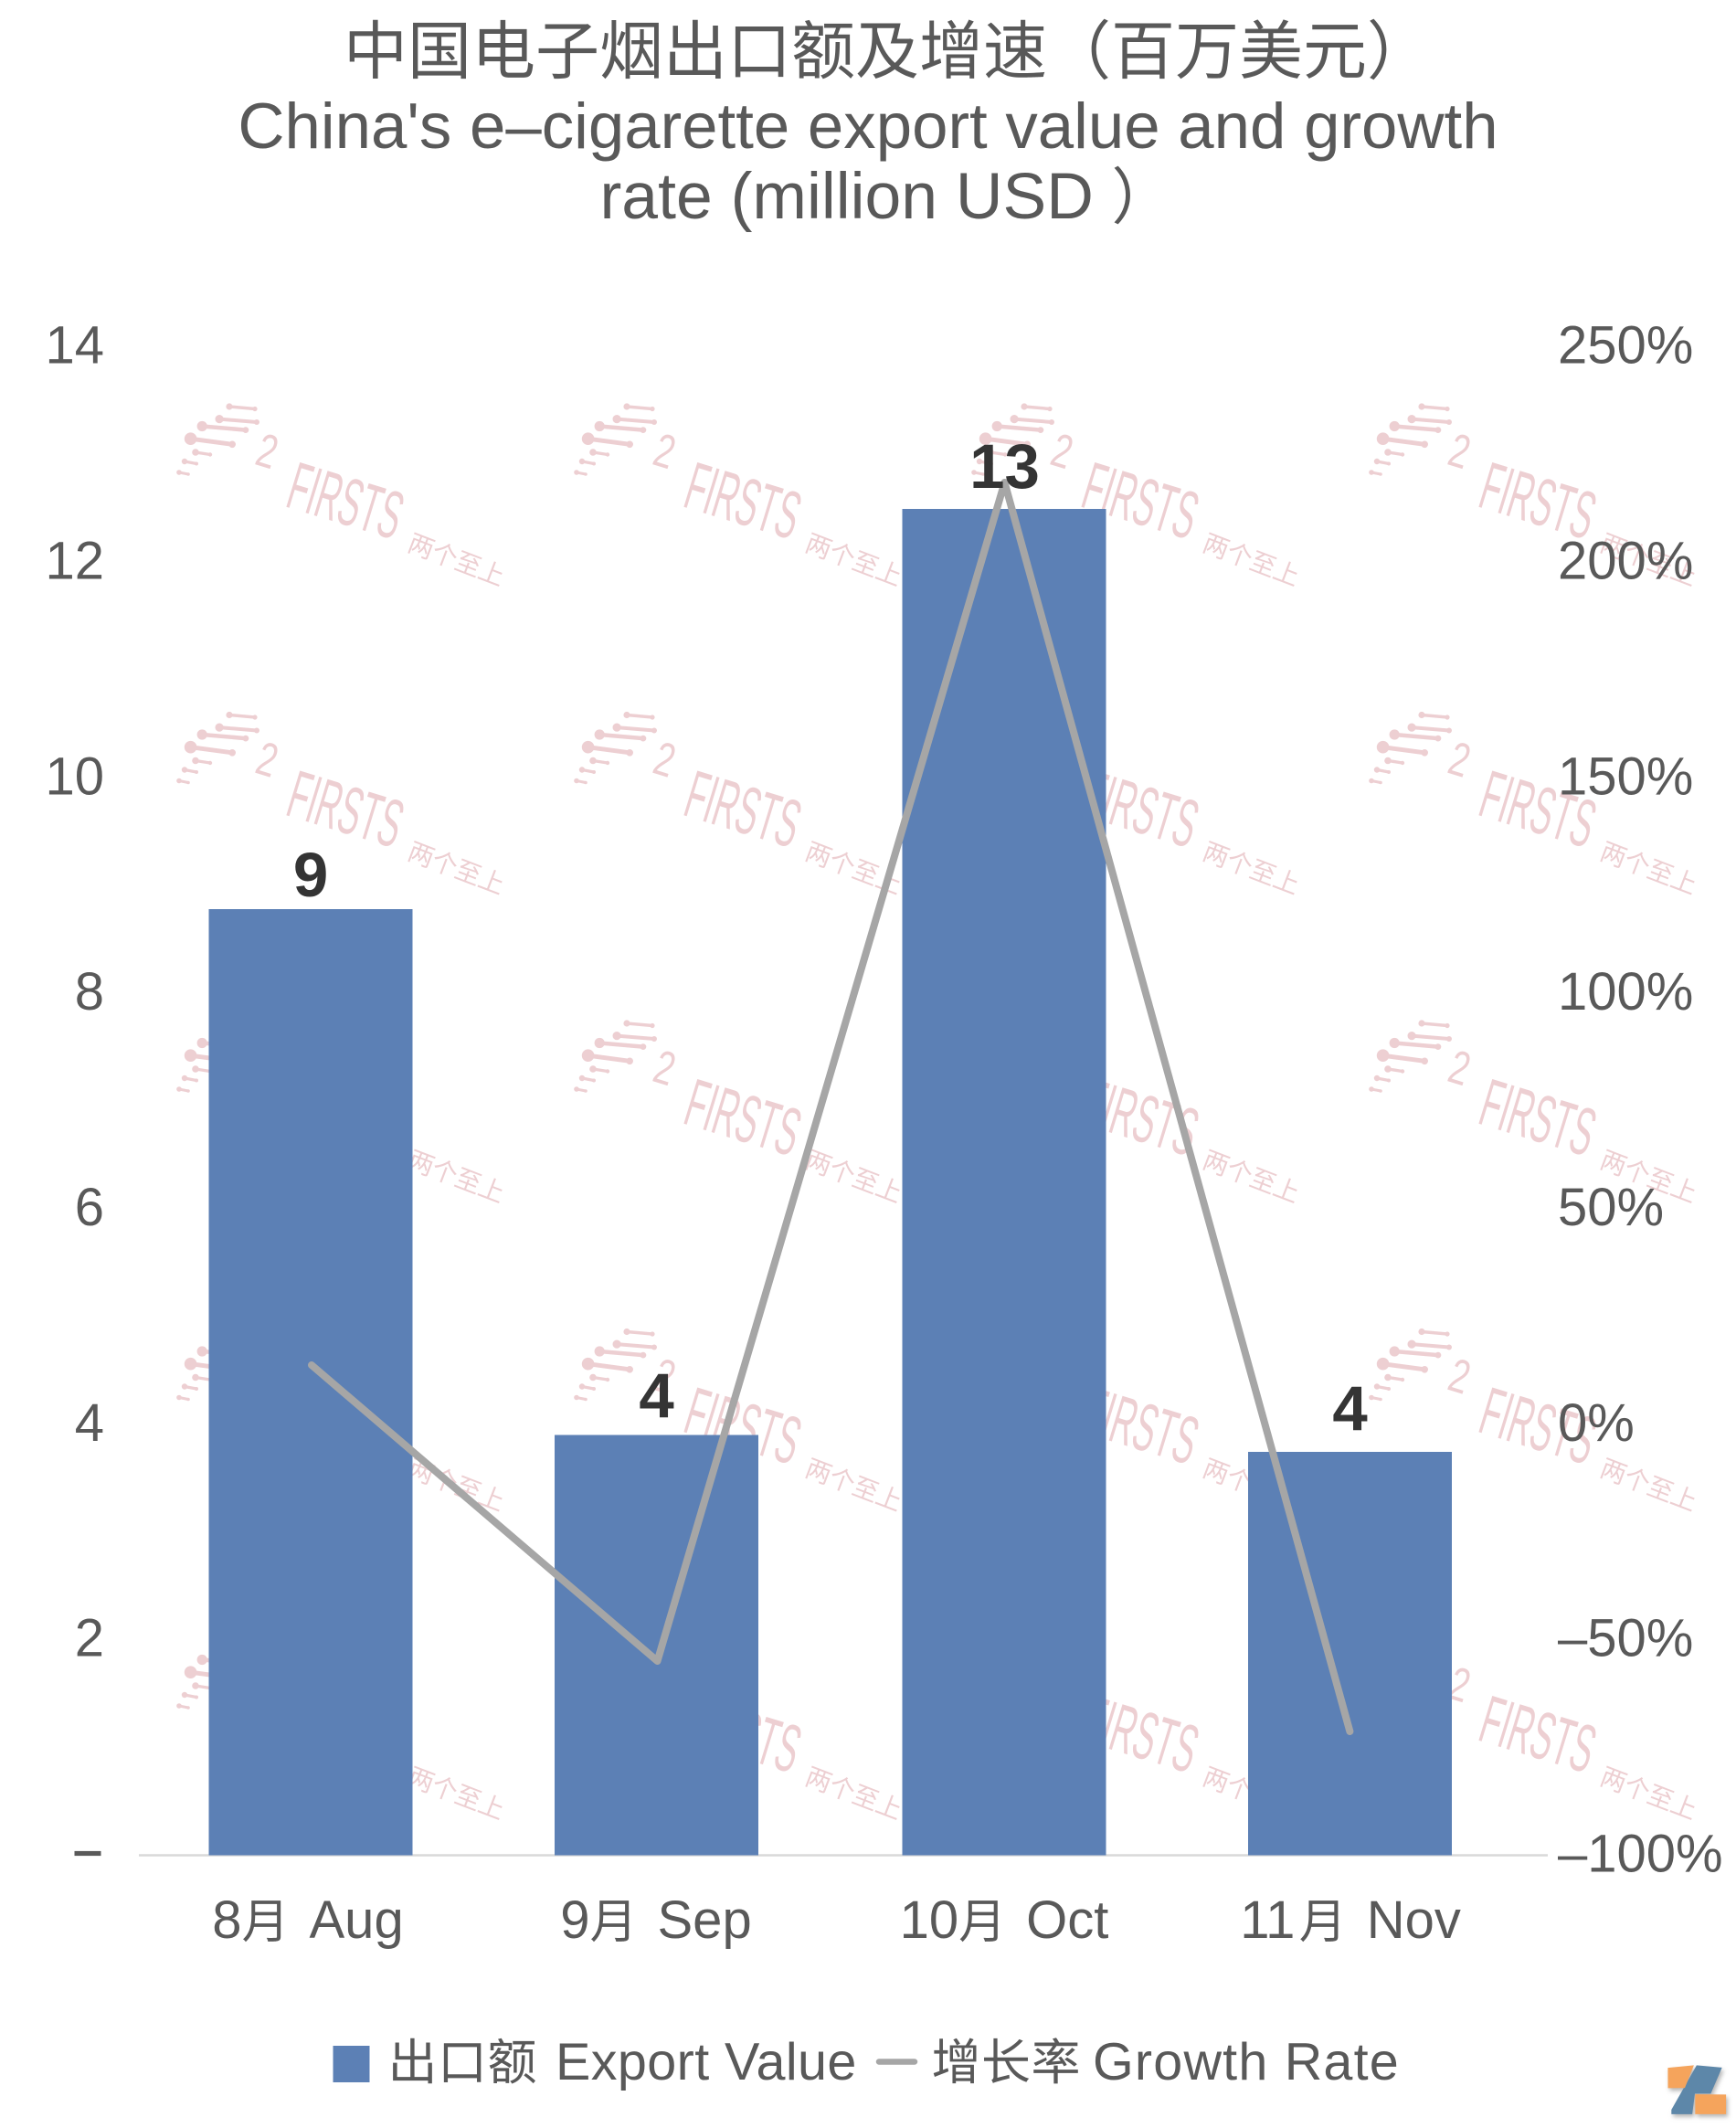  What do you see at coordinates (74, 560) in the screenshot?
I see `svg-text: 12` at bounding box center [74, 560].